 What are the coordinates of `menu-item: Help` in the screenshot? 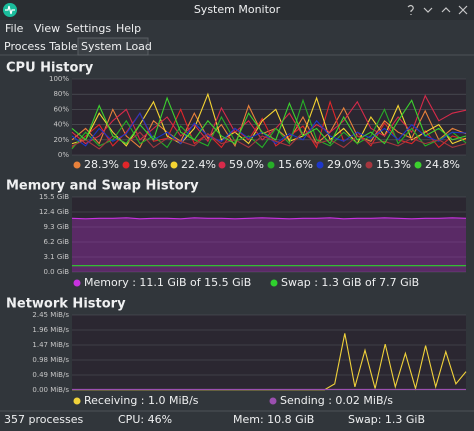 It's located at (128, 28).